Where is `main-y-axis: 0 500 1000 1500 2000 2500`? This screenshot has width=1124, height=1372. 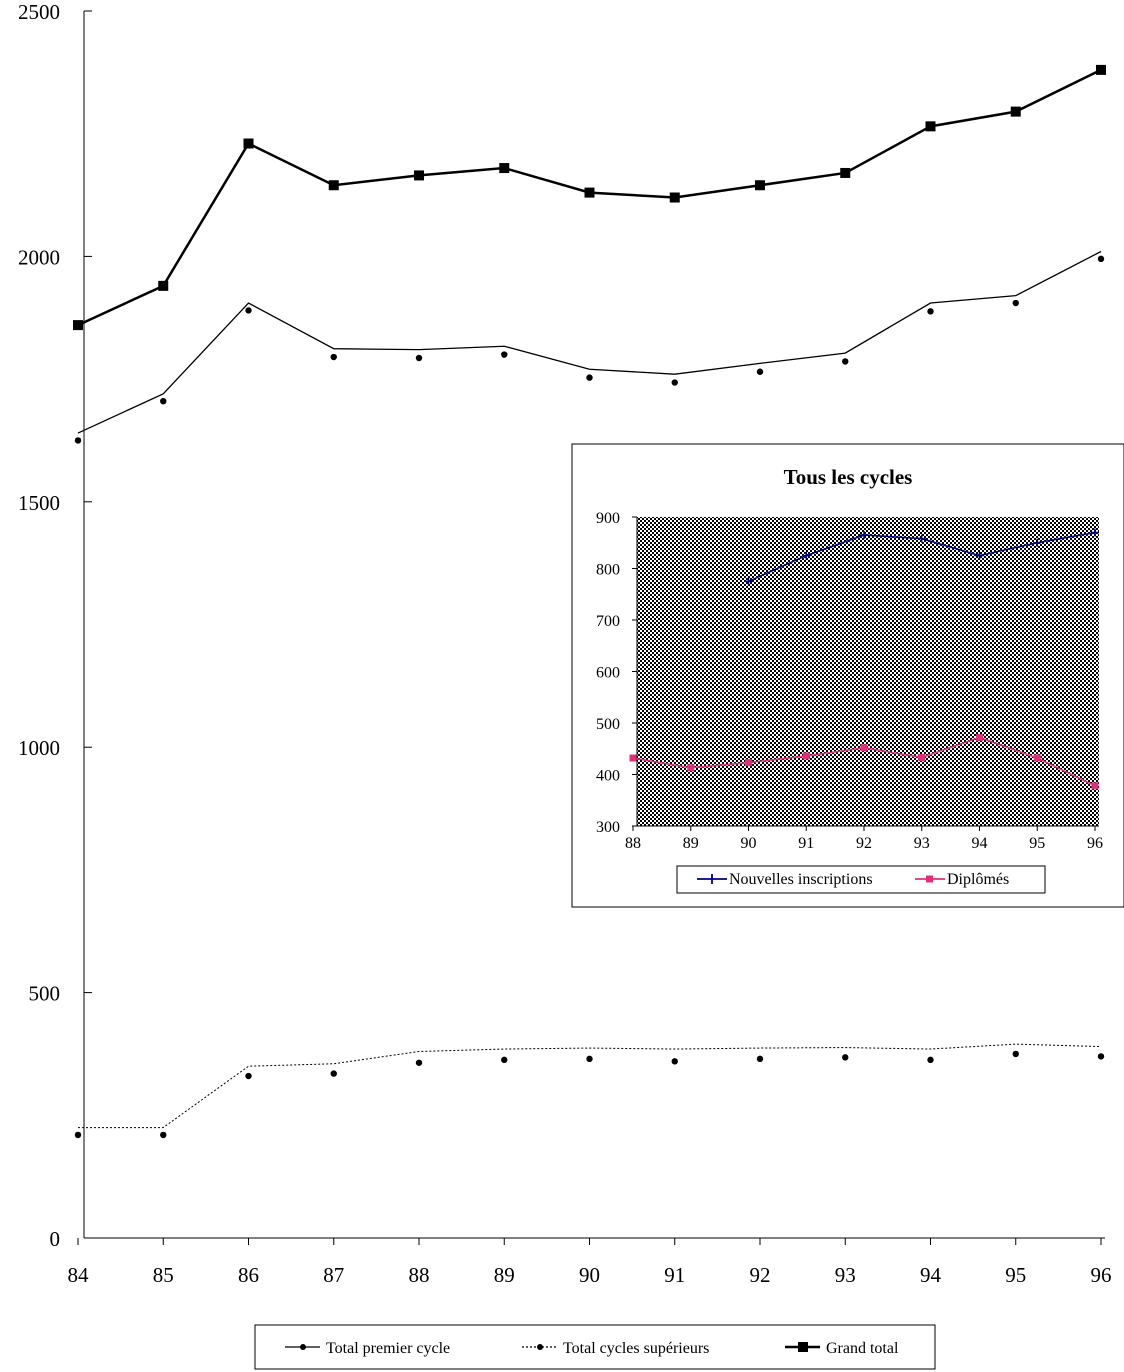 main-y-axis: 0 500 1000 1500 2000 2500 is located at coordinates (55, 625).